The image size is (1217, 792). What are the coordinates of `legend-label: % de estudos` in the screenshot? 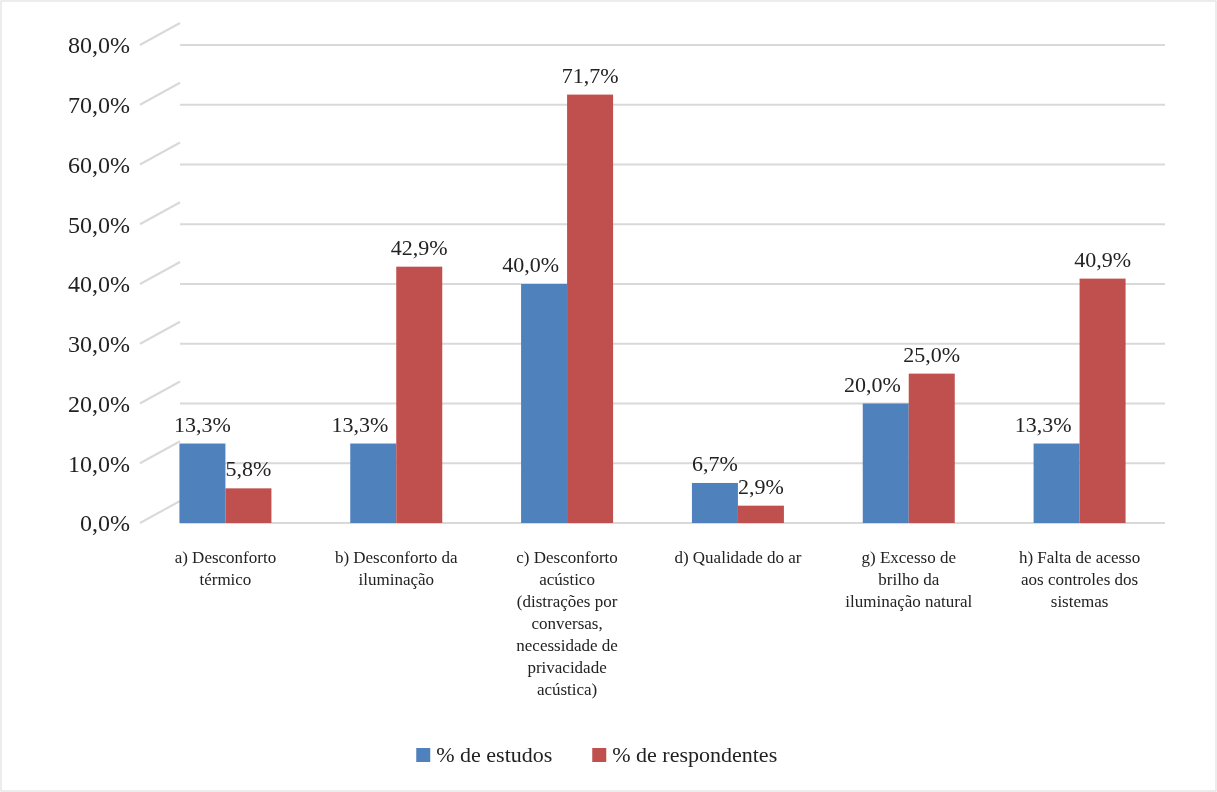 It's located at (494, 754).